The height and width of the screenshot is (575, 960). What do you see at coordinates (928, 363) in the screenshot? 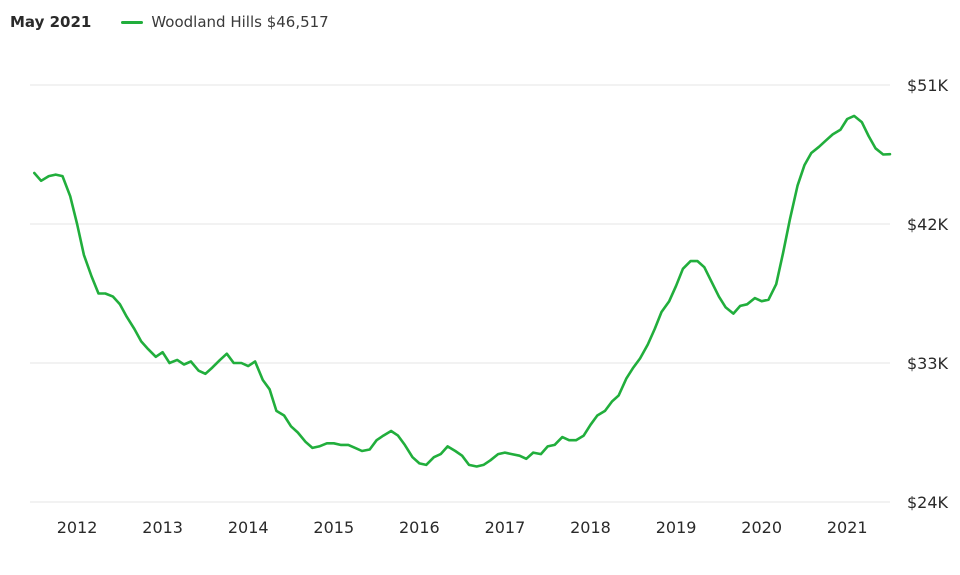
I see `y-tick-label: $33K` at bounding box center [928, 363].